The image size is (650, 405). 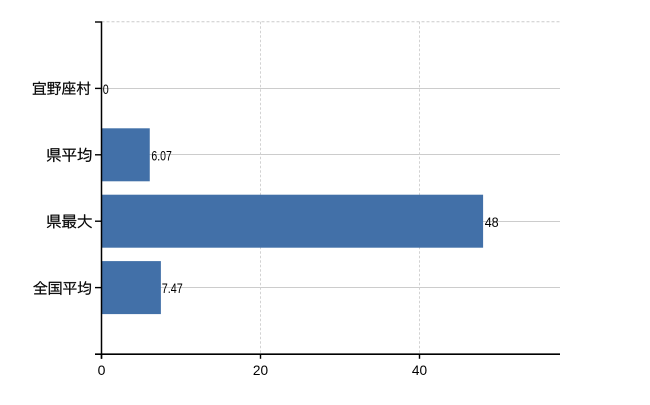 I want to click on svg-text: 40, so click(x=419, y=370).